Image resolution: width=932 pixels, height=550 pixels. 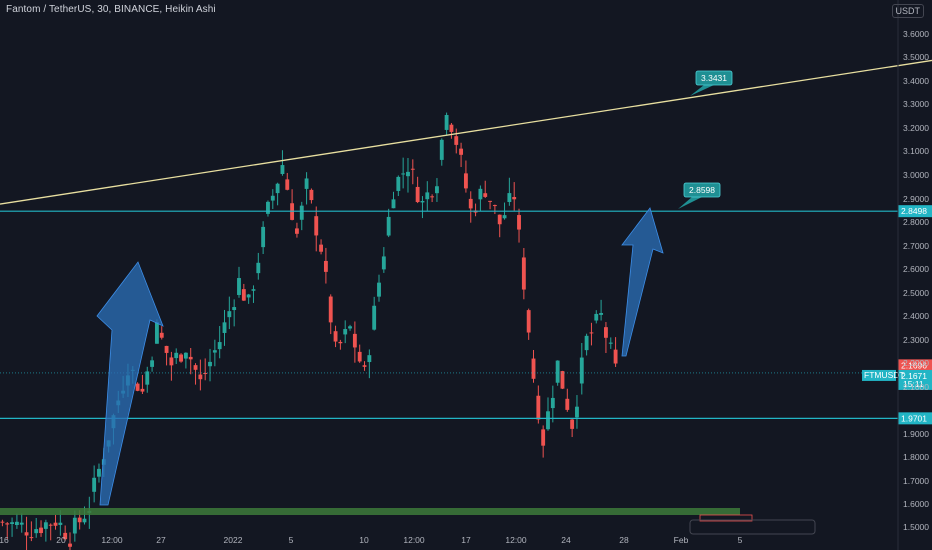 I want to click on time-tick-label: Feb, so click(x=681, y=540).